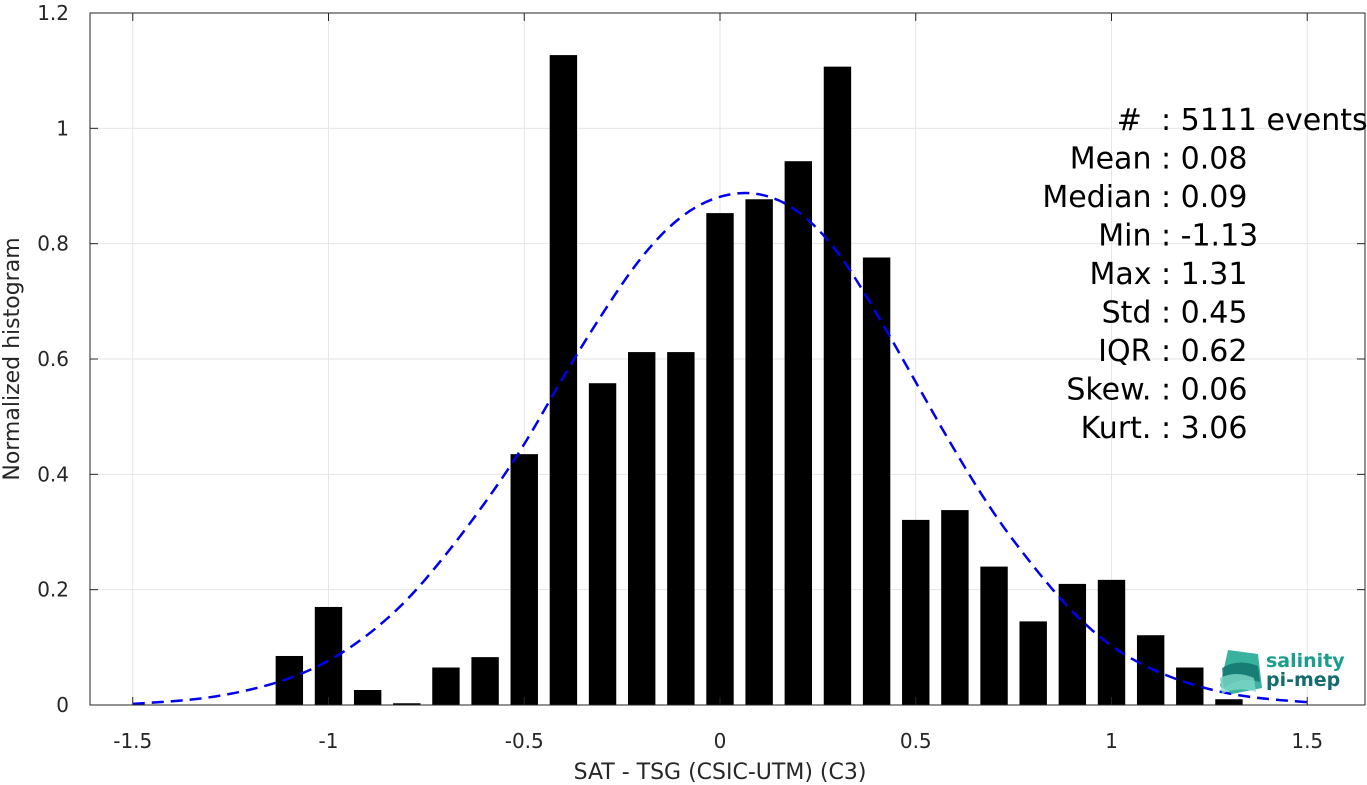 This screenshot has height=785, width=1367. I want to click on y-tick-label: 0.8, so click(53, 244).